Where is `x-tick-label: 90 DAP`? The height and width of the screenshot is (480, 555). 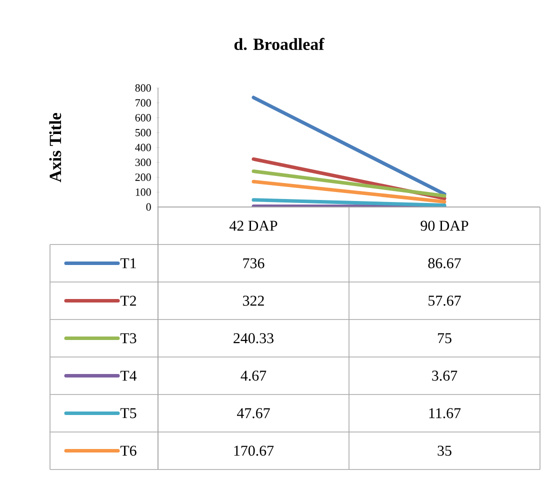
x-tick-label: 90 DAP is located at coordinates (444, 225).